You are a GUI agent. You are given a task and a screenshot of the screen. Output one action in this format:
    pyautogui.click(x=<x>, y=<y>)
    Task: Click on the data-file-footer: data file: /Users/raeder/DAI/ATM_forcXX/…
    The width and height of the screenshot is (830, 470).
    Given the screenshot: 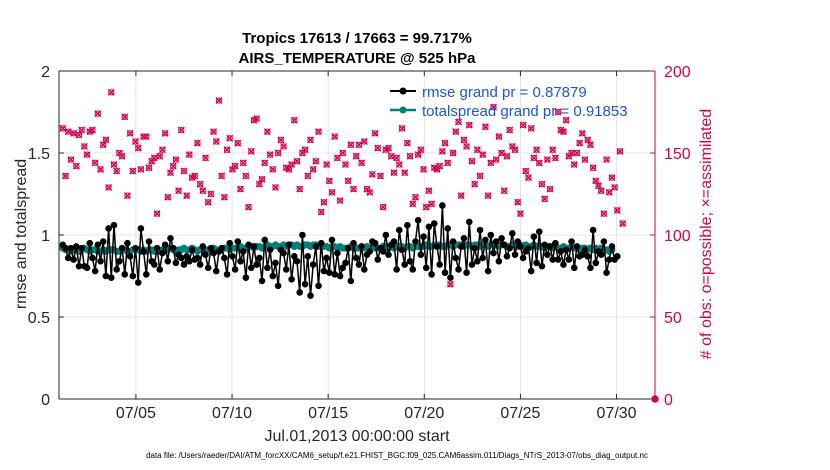 What is the action you would take?
    pyautogui.click(x=397, y=455)
    